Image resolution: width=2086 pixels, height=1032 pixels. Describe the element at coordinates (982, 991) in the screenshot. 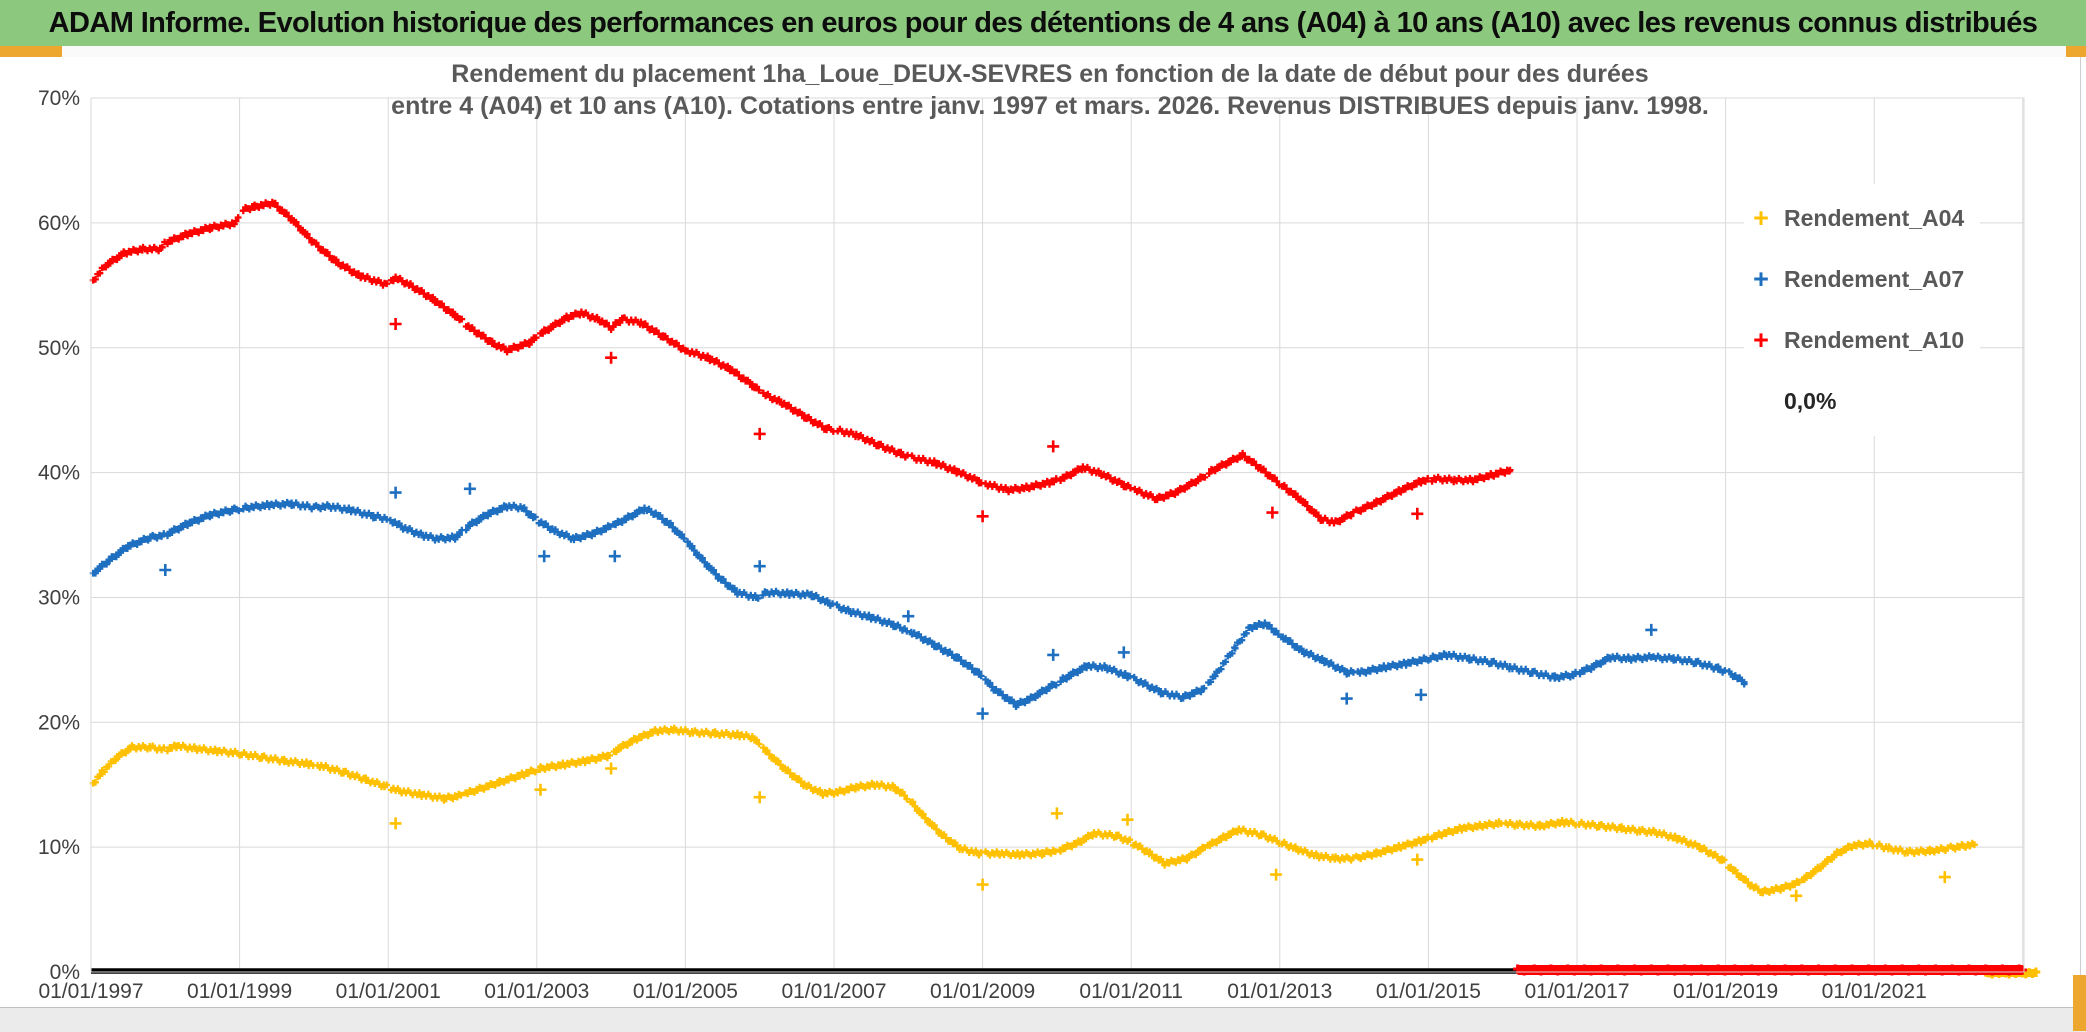

I see `x-tick-label-2009: 01/01/2009` at that location.